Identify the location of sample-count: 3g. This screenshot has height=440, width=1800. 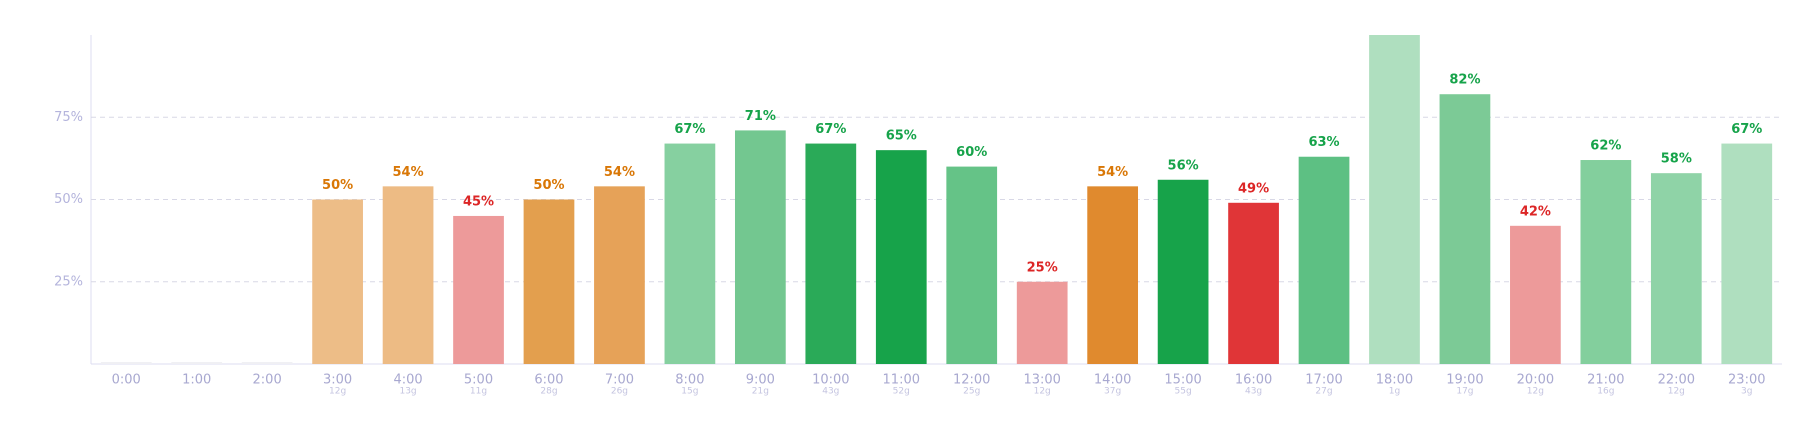
(1746, 392).